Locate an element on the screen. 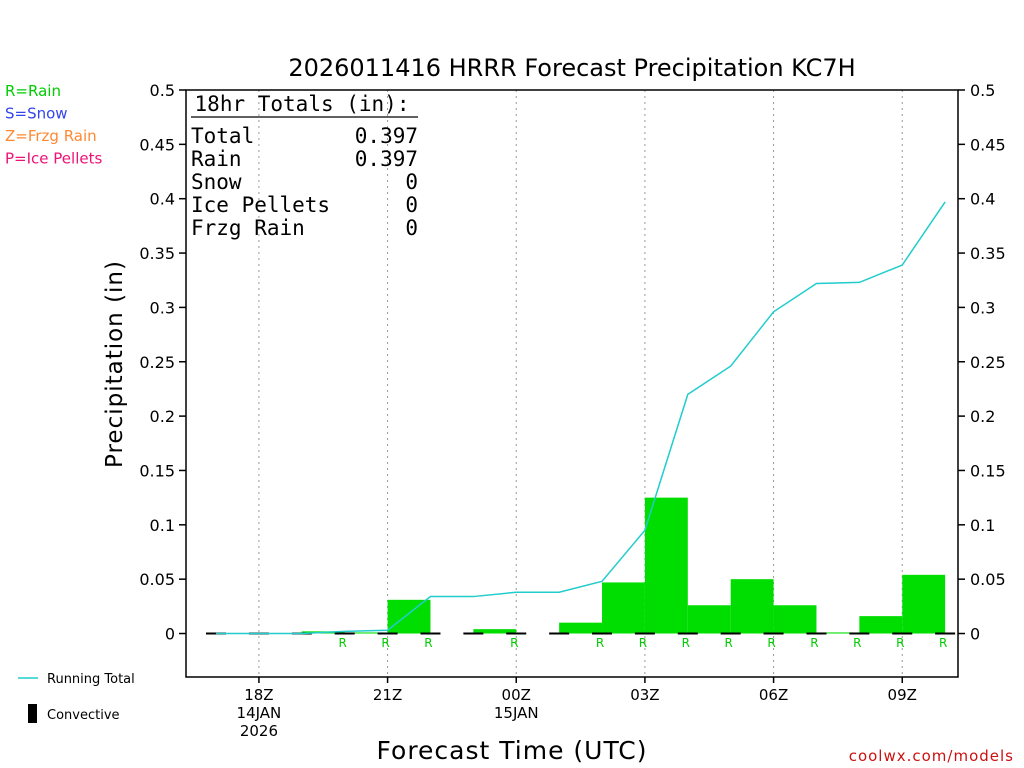  x-tick-label: 00Z is located at coordinates (516, 695).